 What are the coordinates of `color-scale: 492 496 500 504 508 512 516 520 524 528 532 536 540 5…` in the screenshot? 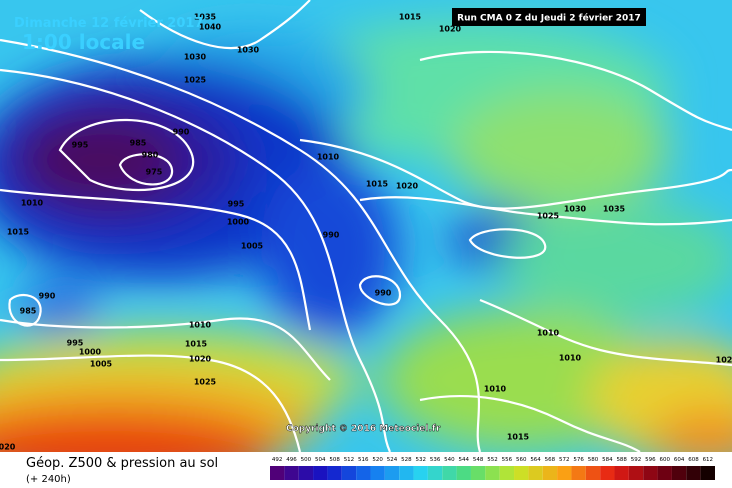 It's located at (492, 468).